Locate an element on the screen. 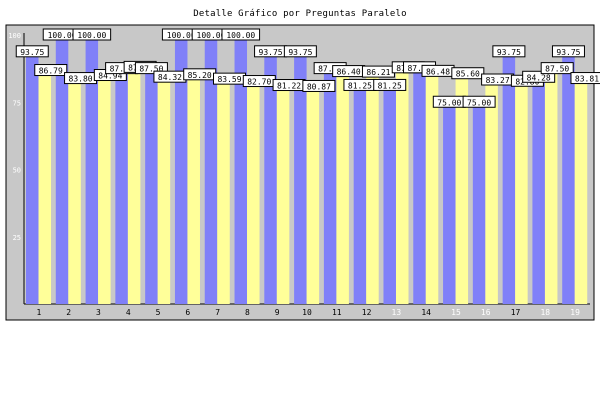 This screenshot has height=400, width=600. data-label-series1-19-box is located at coordinates (568, 51).